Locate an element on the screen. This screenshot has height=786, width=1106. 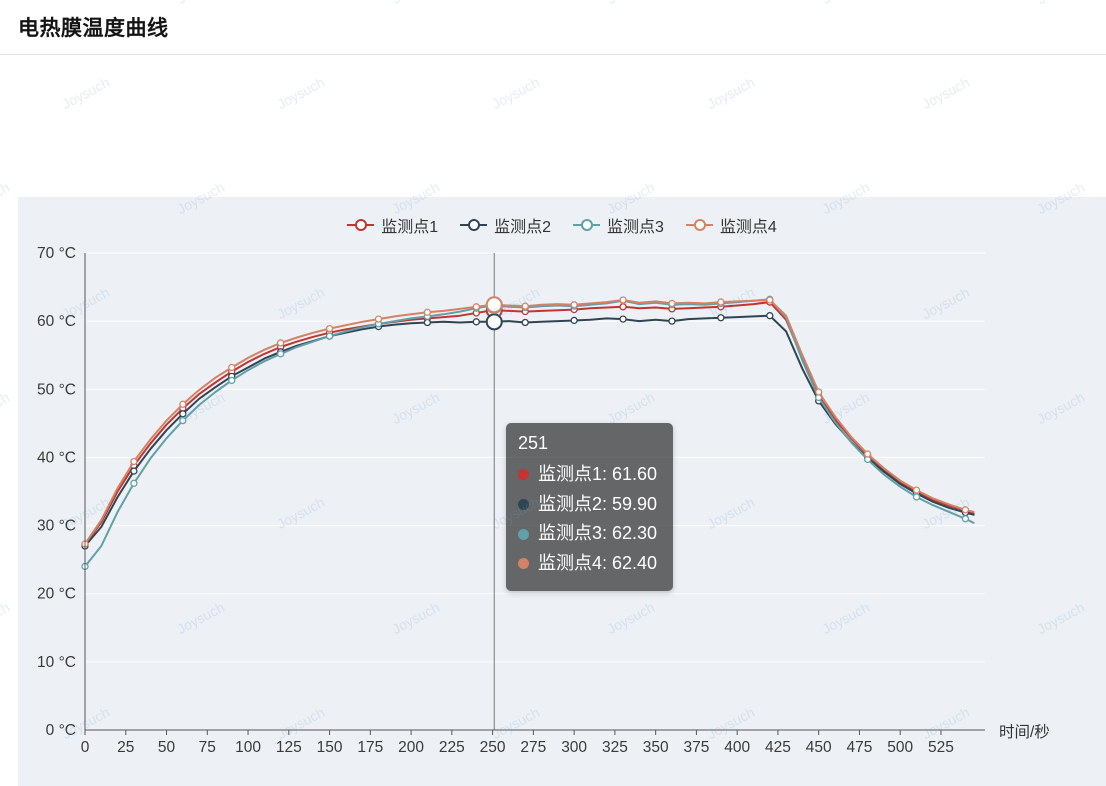
svg-text: 450 is located at coordinates (819, 747).